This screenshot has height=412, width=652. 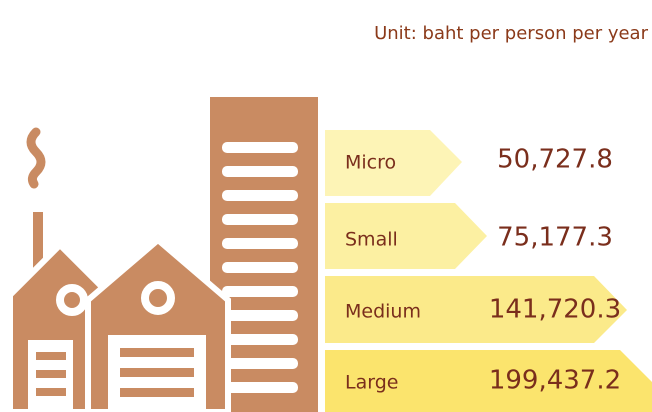 I want to click on size-label: Small, so click(x=371, y=240).